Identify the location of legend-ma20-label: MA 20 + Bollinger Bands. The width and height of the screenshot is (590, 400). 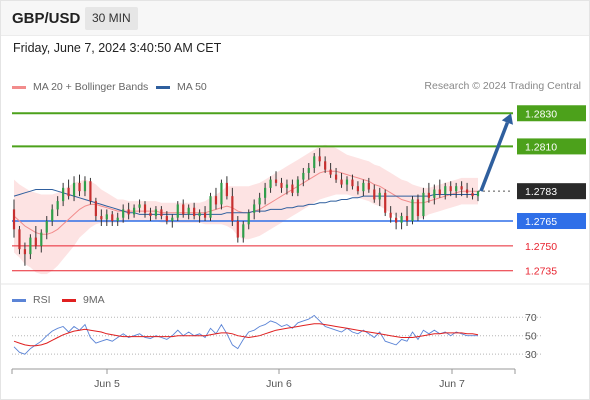
(91, 87).